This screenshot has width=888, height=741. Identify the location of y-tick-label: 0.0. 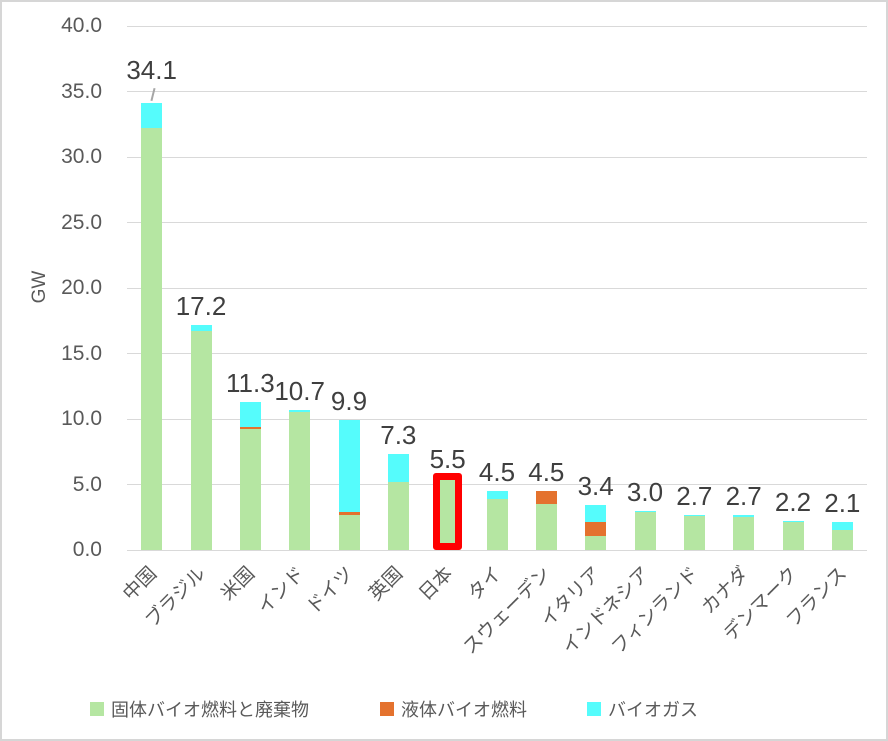
(87, 549).